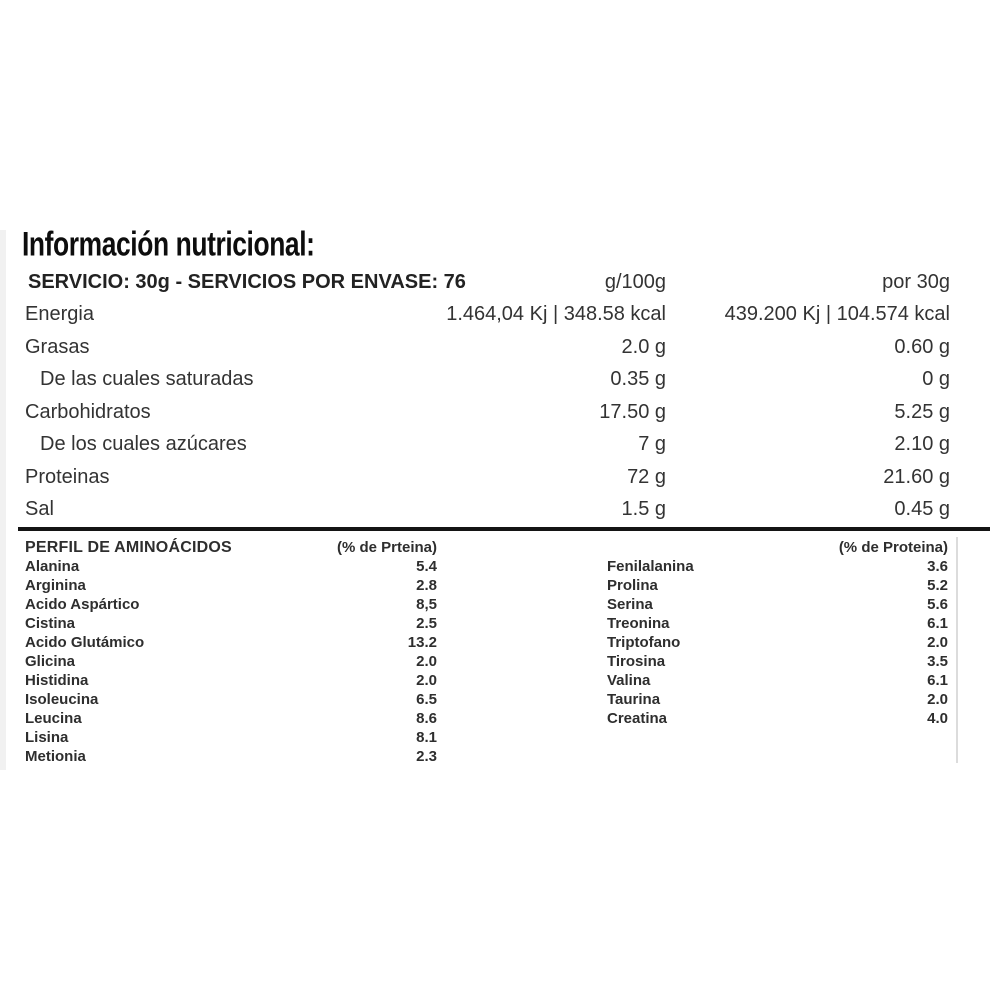  Describe the element at coordinates (426, 756) in the screenshot. I see `amino-value: 2.3` at that location.